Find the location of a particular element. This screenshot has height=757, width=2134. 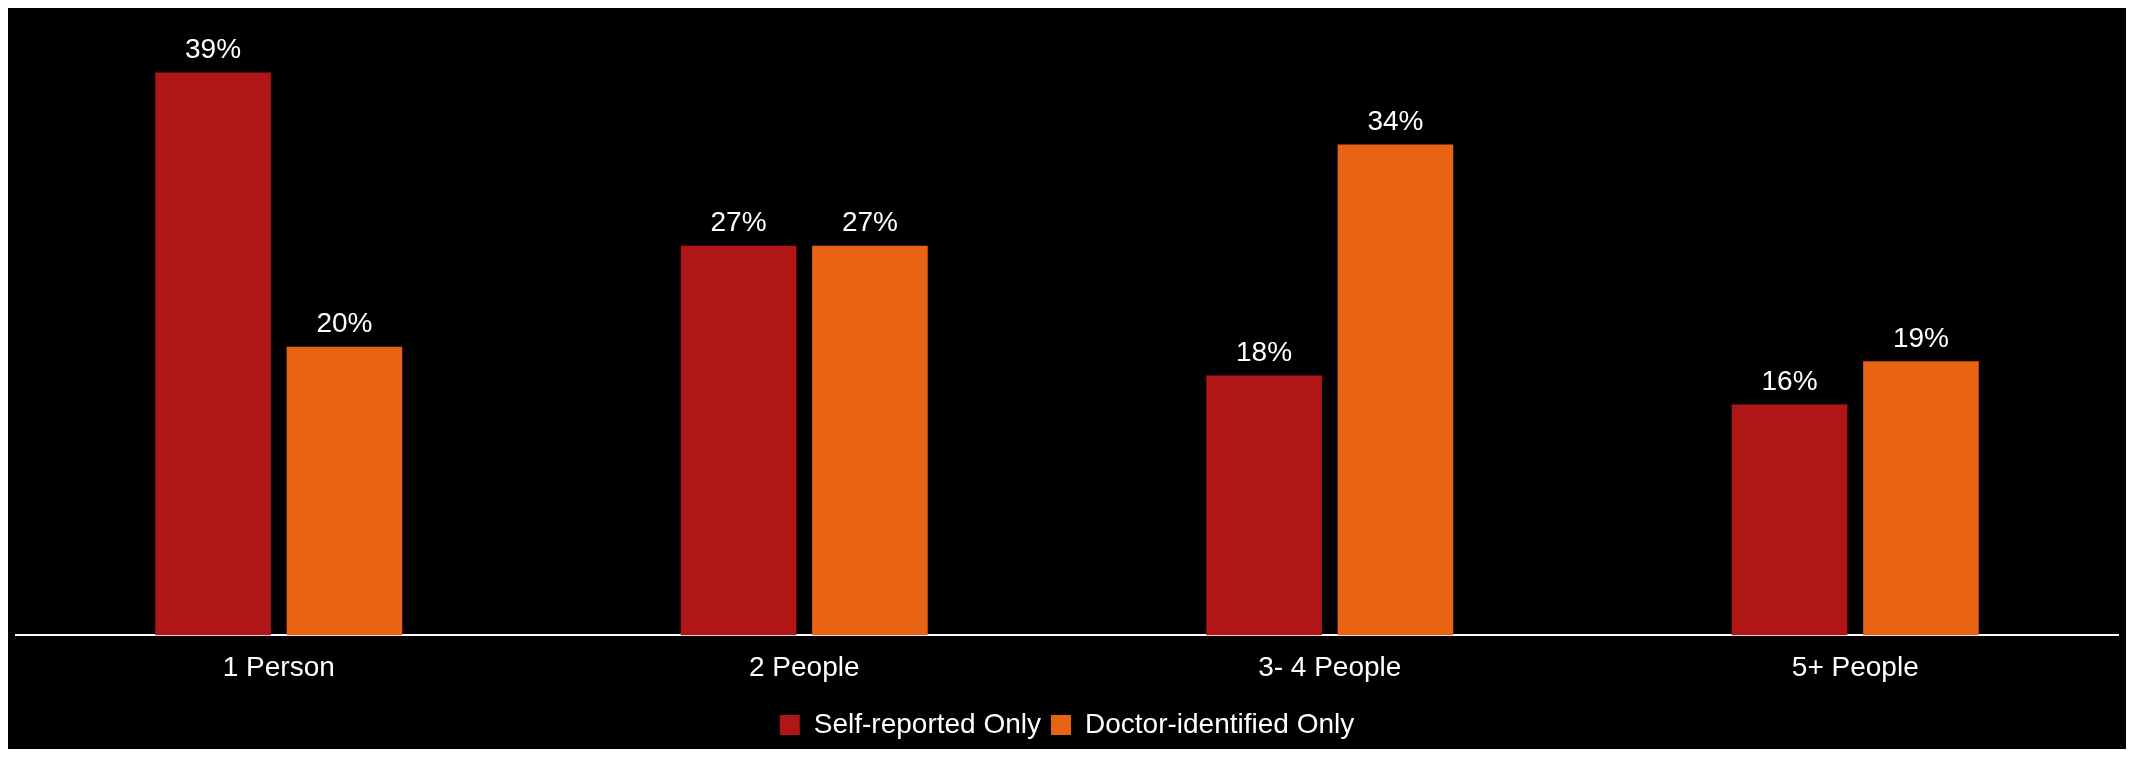

data-label: 18% is located at coordinates (1264, 352).